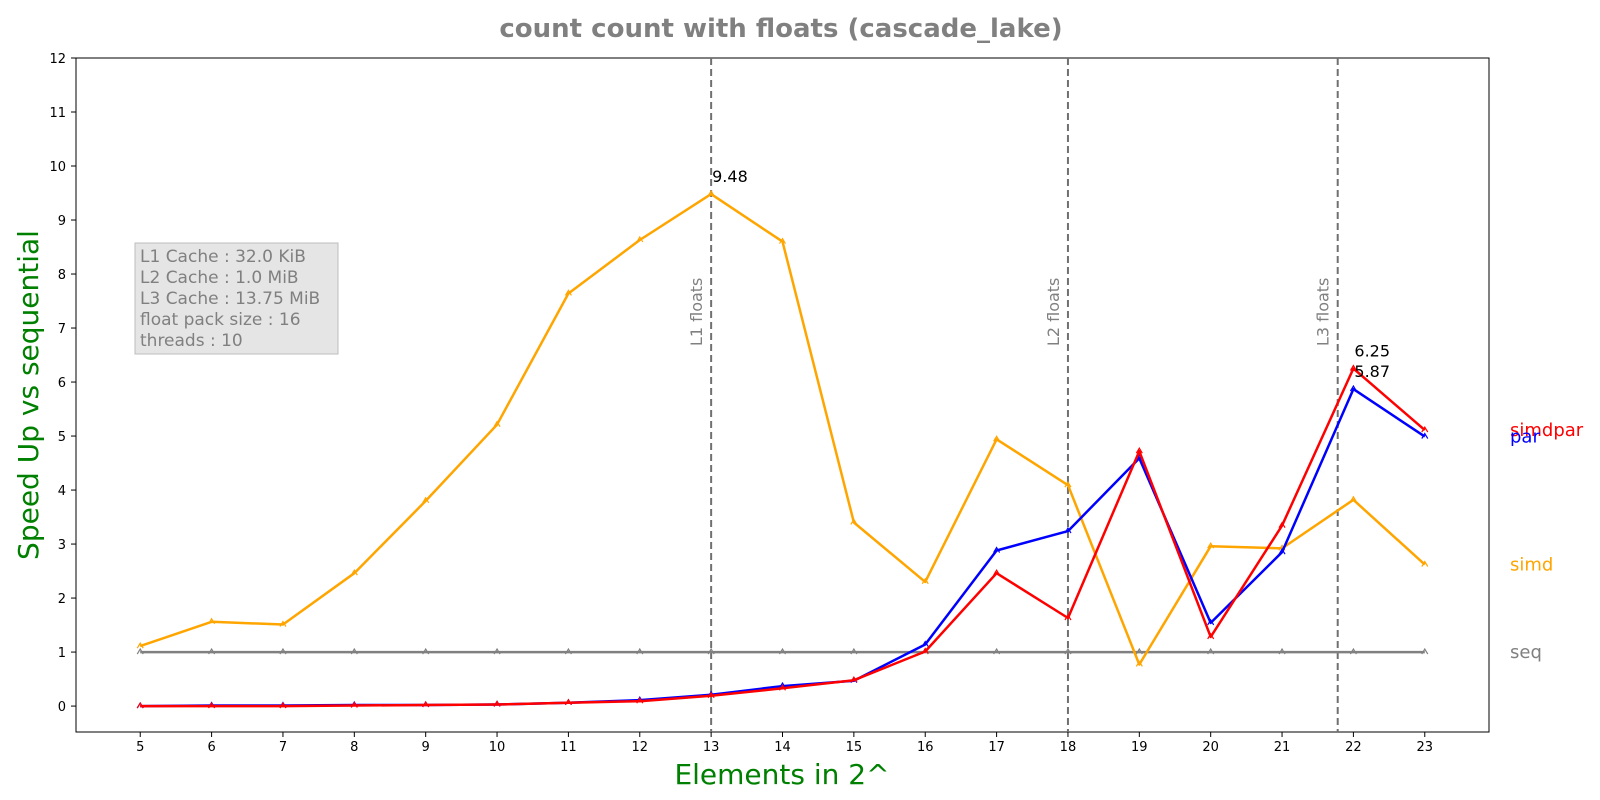 The height and width of the screenshot is (800, 1600). What do you see at coordinates (140, 747) in the screenshot?
I see `x-tick-label: 5` at bounding box center [140, 747].